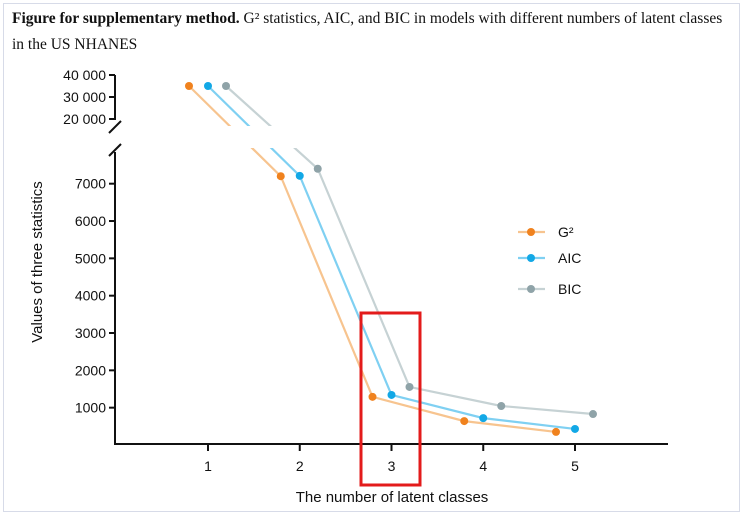  I want to click on axis-break-gap, so click(398, 137).